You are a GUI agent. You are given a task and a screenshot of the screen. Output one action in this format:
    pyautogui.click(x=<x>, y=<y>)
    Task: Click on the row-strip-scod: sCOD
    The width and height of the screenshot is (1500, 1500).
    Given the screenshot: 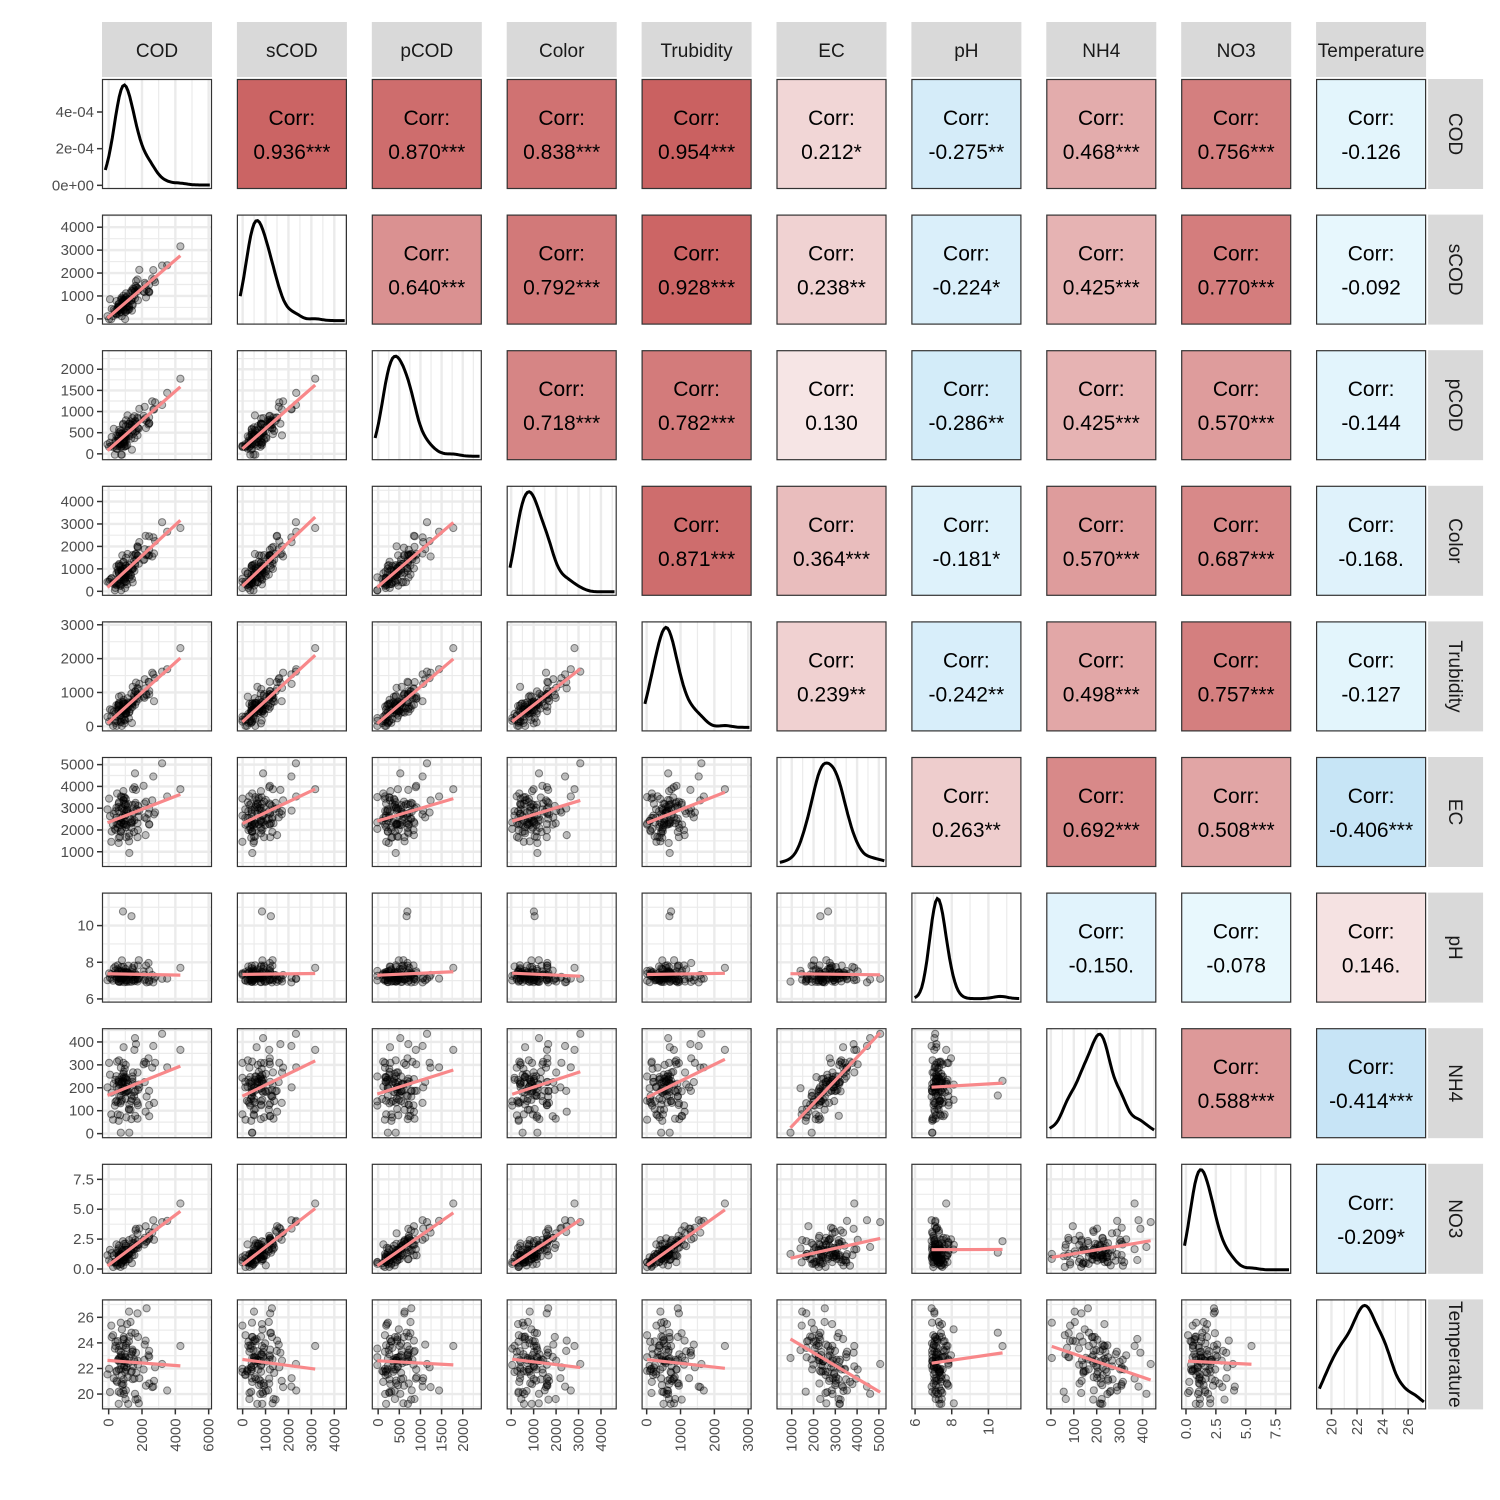 What is the action you would take?
    pyautogui.click(x=1456, y=269)
    